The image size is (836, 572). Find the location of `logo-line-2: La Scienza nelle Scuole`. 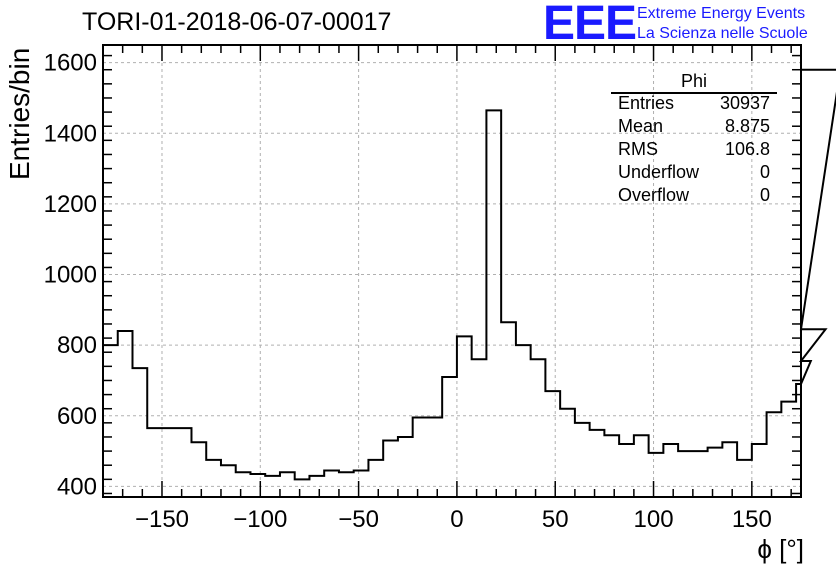

logo-line-2: La Scienza nelle Scuole is located at coordinates (722, 33).